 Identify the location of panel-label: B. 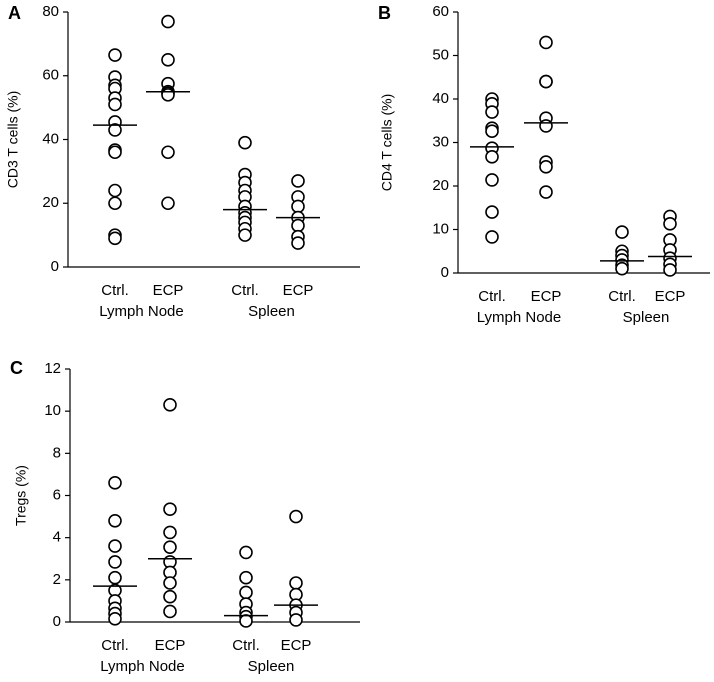
(384, 13).